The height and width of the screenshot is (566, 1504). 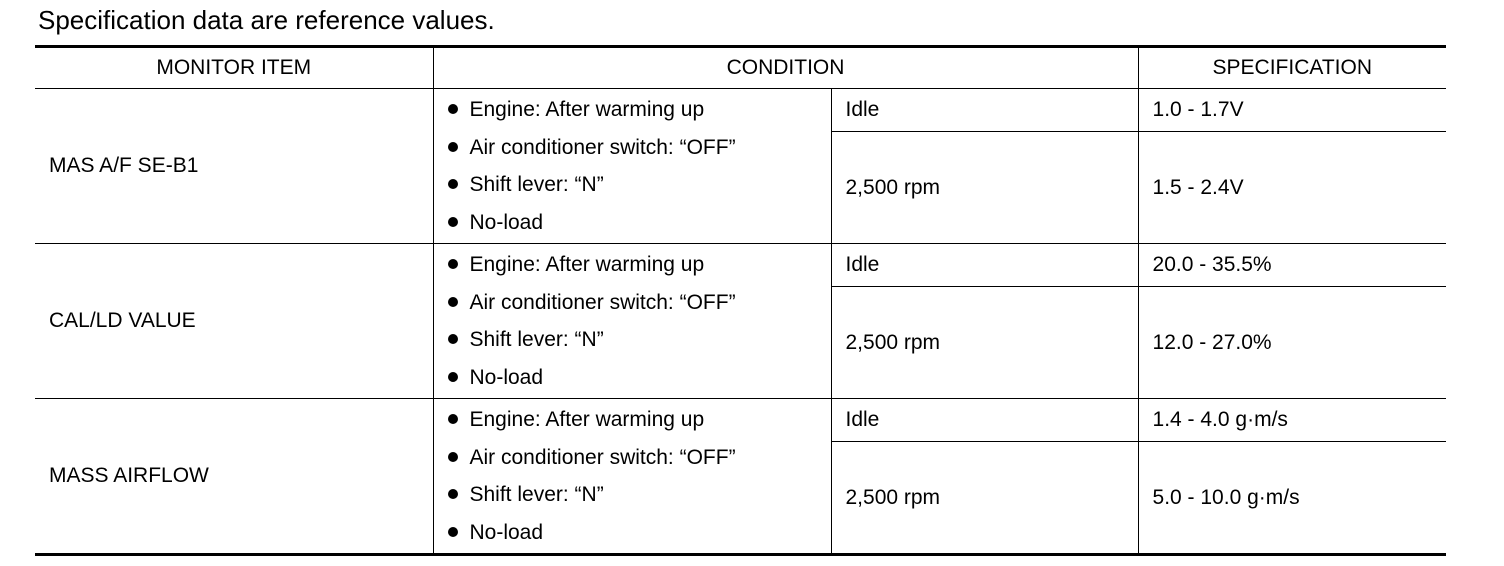 What do you see at coordinates (1292, 420) in the screenshot?
I see `specification-cell: 1.4 - 4.0 g·m/s` at bounding box center [1292, 420].